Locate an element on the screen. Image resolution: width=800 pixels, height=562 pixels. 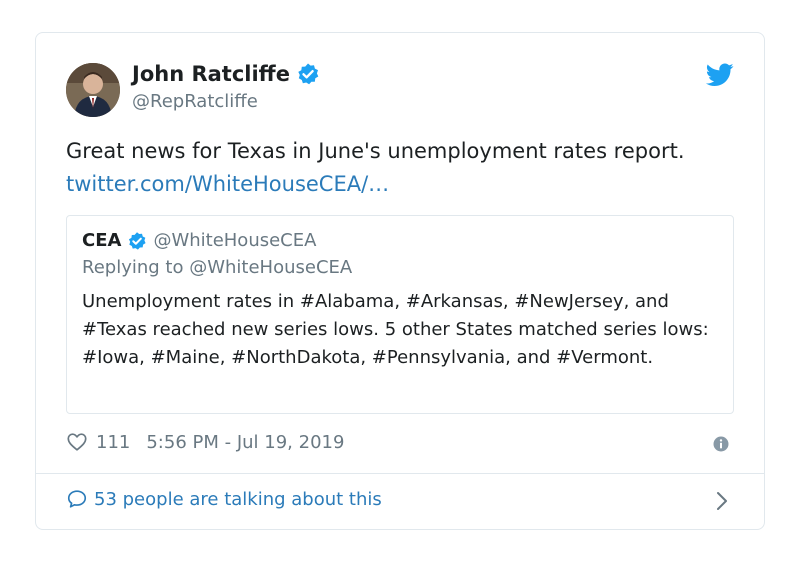
quoted-reply-context: Replying to @WhiteHouseCEA is located at coordinates (217, 267).